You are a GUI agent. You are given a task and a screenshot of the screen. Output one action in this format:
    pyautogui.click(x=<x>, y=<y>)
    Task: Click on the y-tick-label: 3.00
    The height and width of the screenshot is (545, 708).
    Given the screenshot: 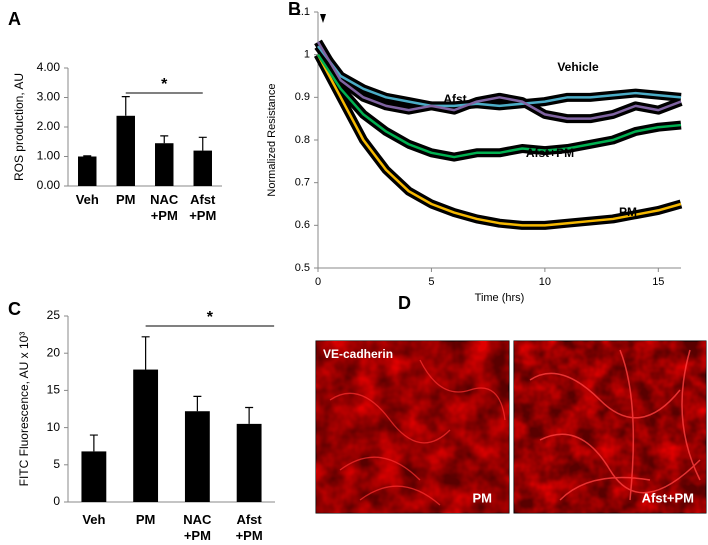 What is the action you would take?
    pyautogui.click(x=49, y=97)
    